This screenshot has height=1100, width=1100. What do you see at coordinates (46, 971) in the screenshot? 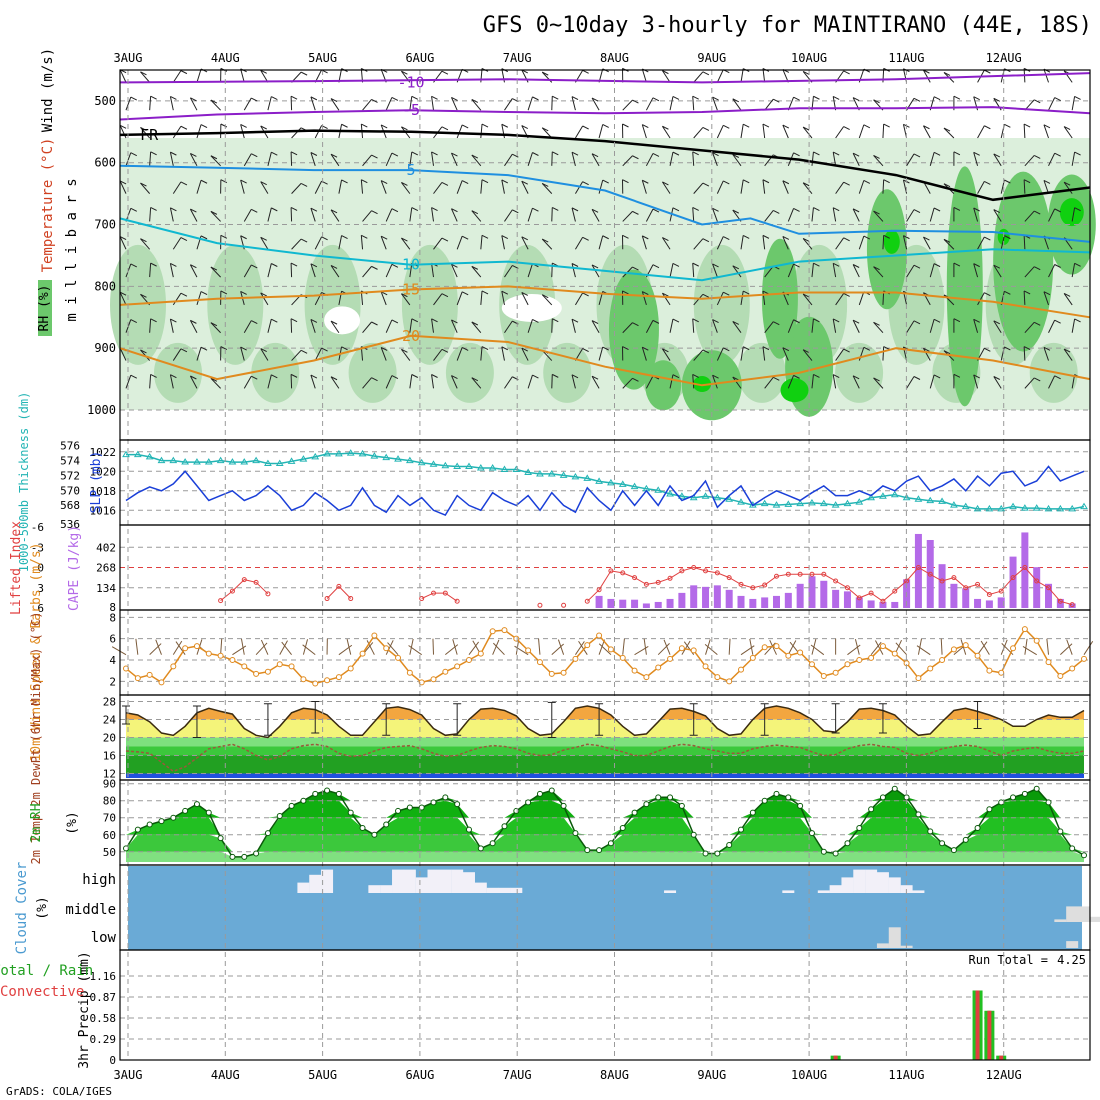
I see `precip-legend-total: Total / Rain` at bounding box center [46, 971].